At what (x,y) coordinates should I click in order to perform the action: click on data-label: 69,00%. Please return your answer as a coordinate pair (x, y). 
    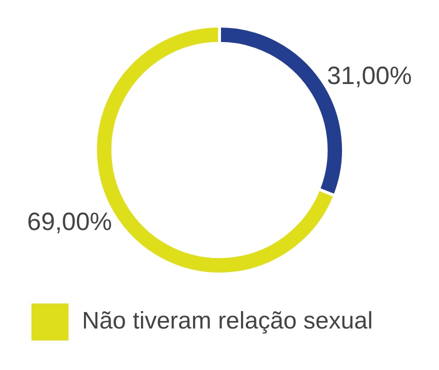
    Looking at the image, I should click on (69, 222).